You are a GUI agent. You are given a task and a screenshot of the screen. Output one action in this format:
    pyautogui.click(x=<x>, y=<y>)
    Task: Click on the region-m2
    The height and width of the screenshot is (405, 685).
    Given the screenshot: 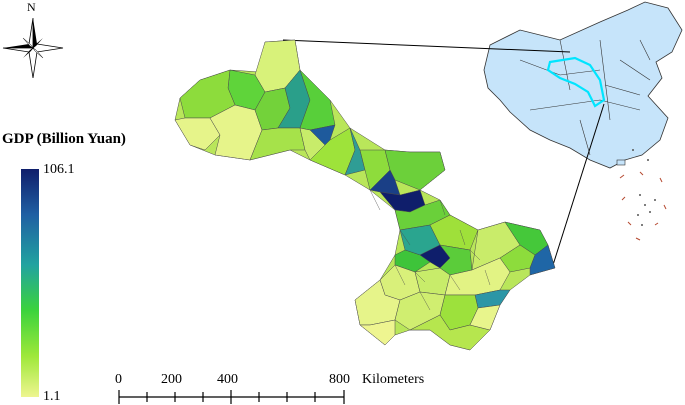 What is the action you would take?
    pyautogui.click(x=454, y=232)
    